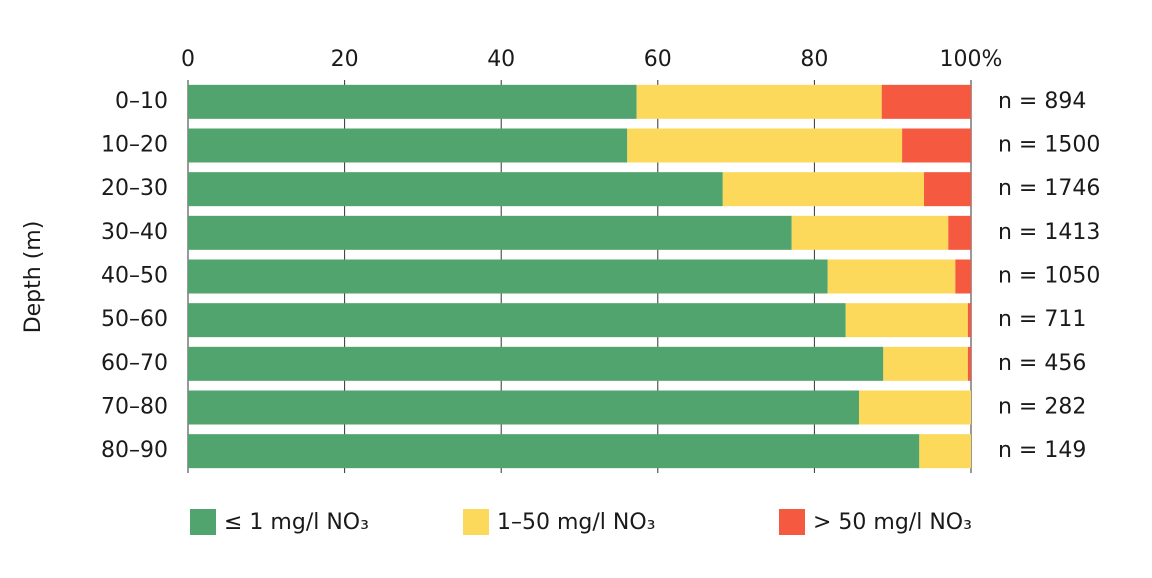 This screenshot has height=578, width=1152. I want to click on legend-label: 1–50 mg/l NO₃, so click(576, 522).